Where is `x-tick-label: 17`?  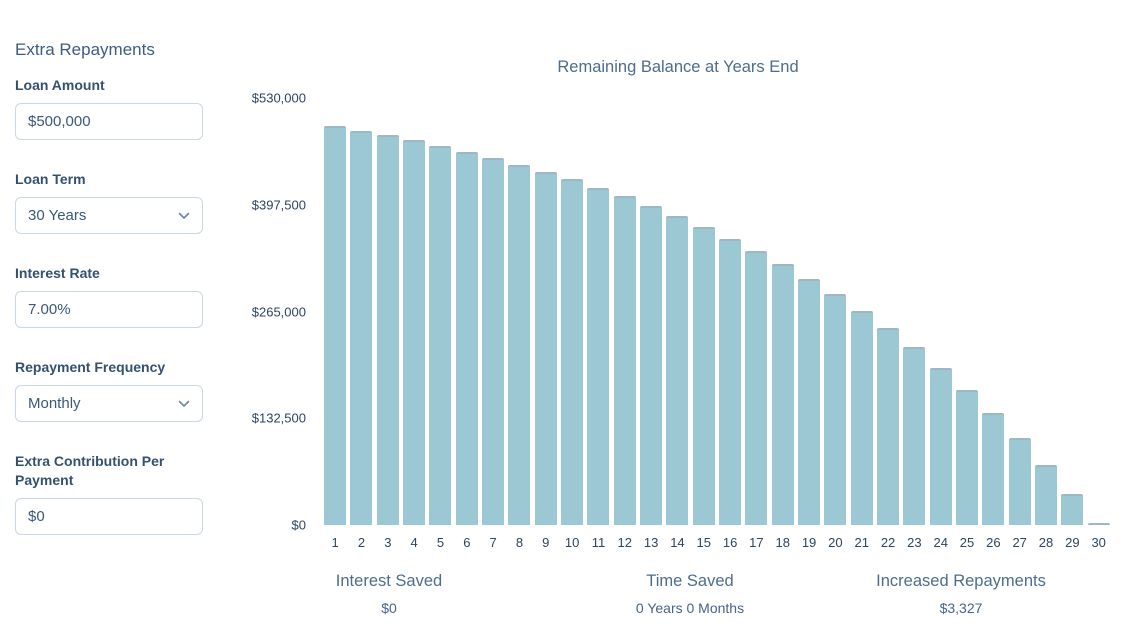 x-tick-label: 17 is located at coordinates (756, 542).